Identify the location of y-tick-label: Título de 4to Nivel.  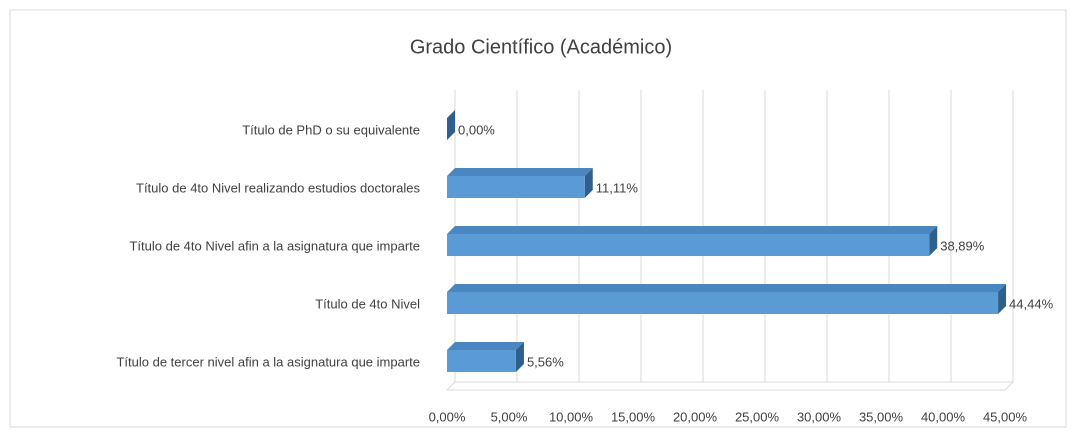
(367, 303).